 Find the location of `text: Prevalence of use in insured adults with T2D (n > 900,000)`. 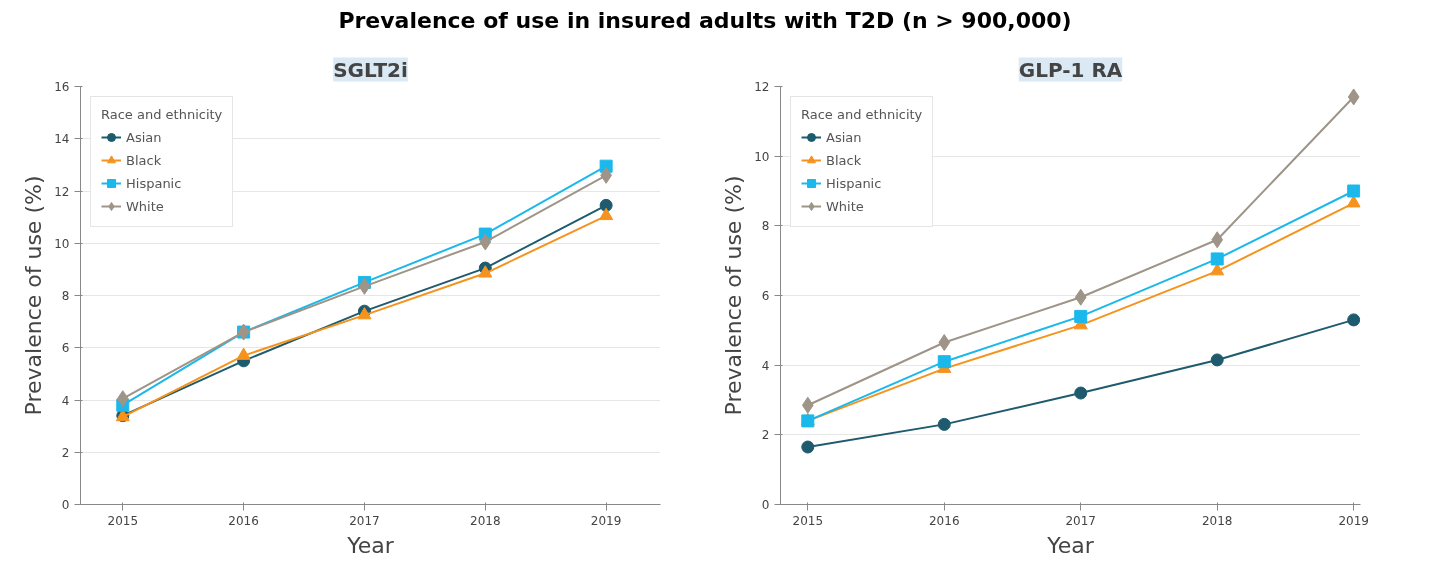

text: Prevalence of use in insured adults with T2D (n > 900,000) is located at coordinates (705, 21).